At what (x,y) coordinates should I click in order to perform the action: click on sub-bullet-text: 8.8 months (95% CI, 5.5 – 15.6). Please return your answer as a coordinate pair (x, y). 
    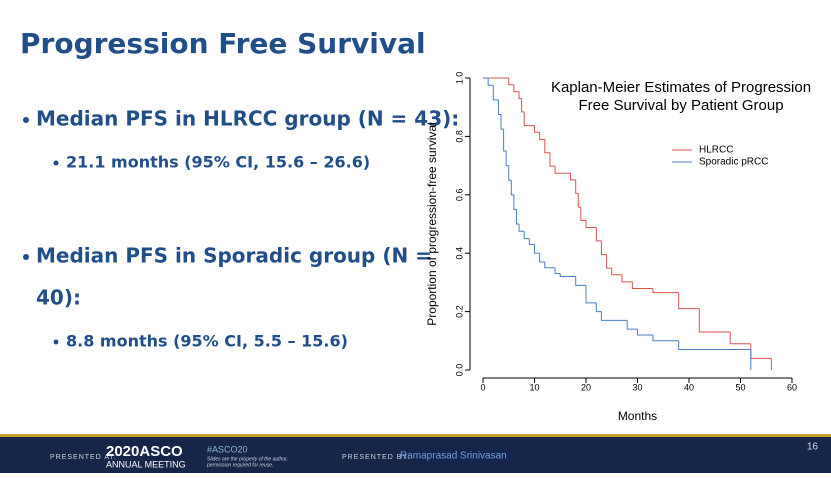
    Looking at the image, I should click on (207, 341).